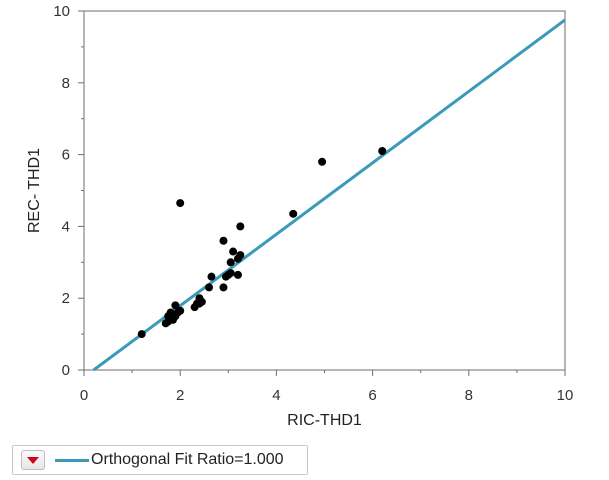 Image resolution: width=609 pixels, height=480 pixels. Describe the element at coordinates (187, 459) in the screenshot. I see `legend-label: Orthogonal Fit Ratio=1.000` at that location.